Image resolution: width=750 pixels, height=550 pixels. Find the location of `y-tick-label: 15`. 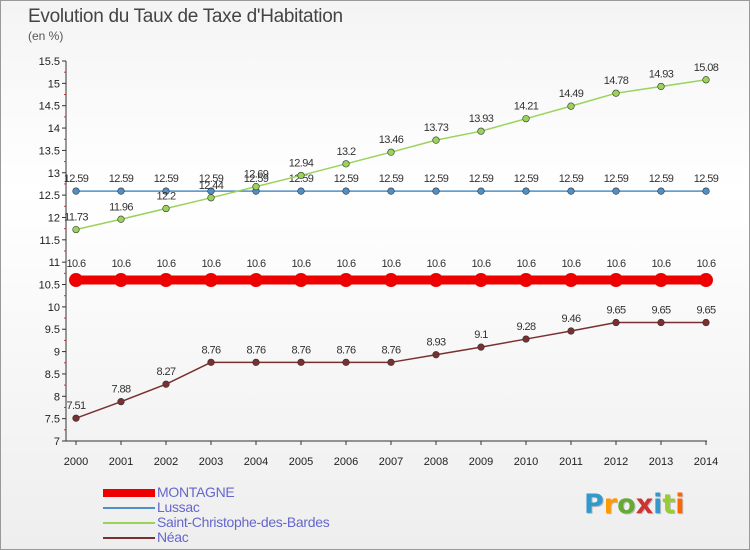

y-tick-label: 15 is located at coordinates (54, 84).